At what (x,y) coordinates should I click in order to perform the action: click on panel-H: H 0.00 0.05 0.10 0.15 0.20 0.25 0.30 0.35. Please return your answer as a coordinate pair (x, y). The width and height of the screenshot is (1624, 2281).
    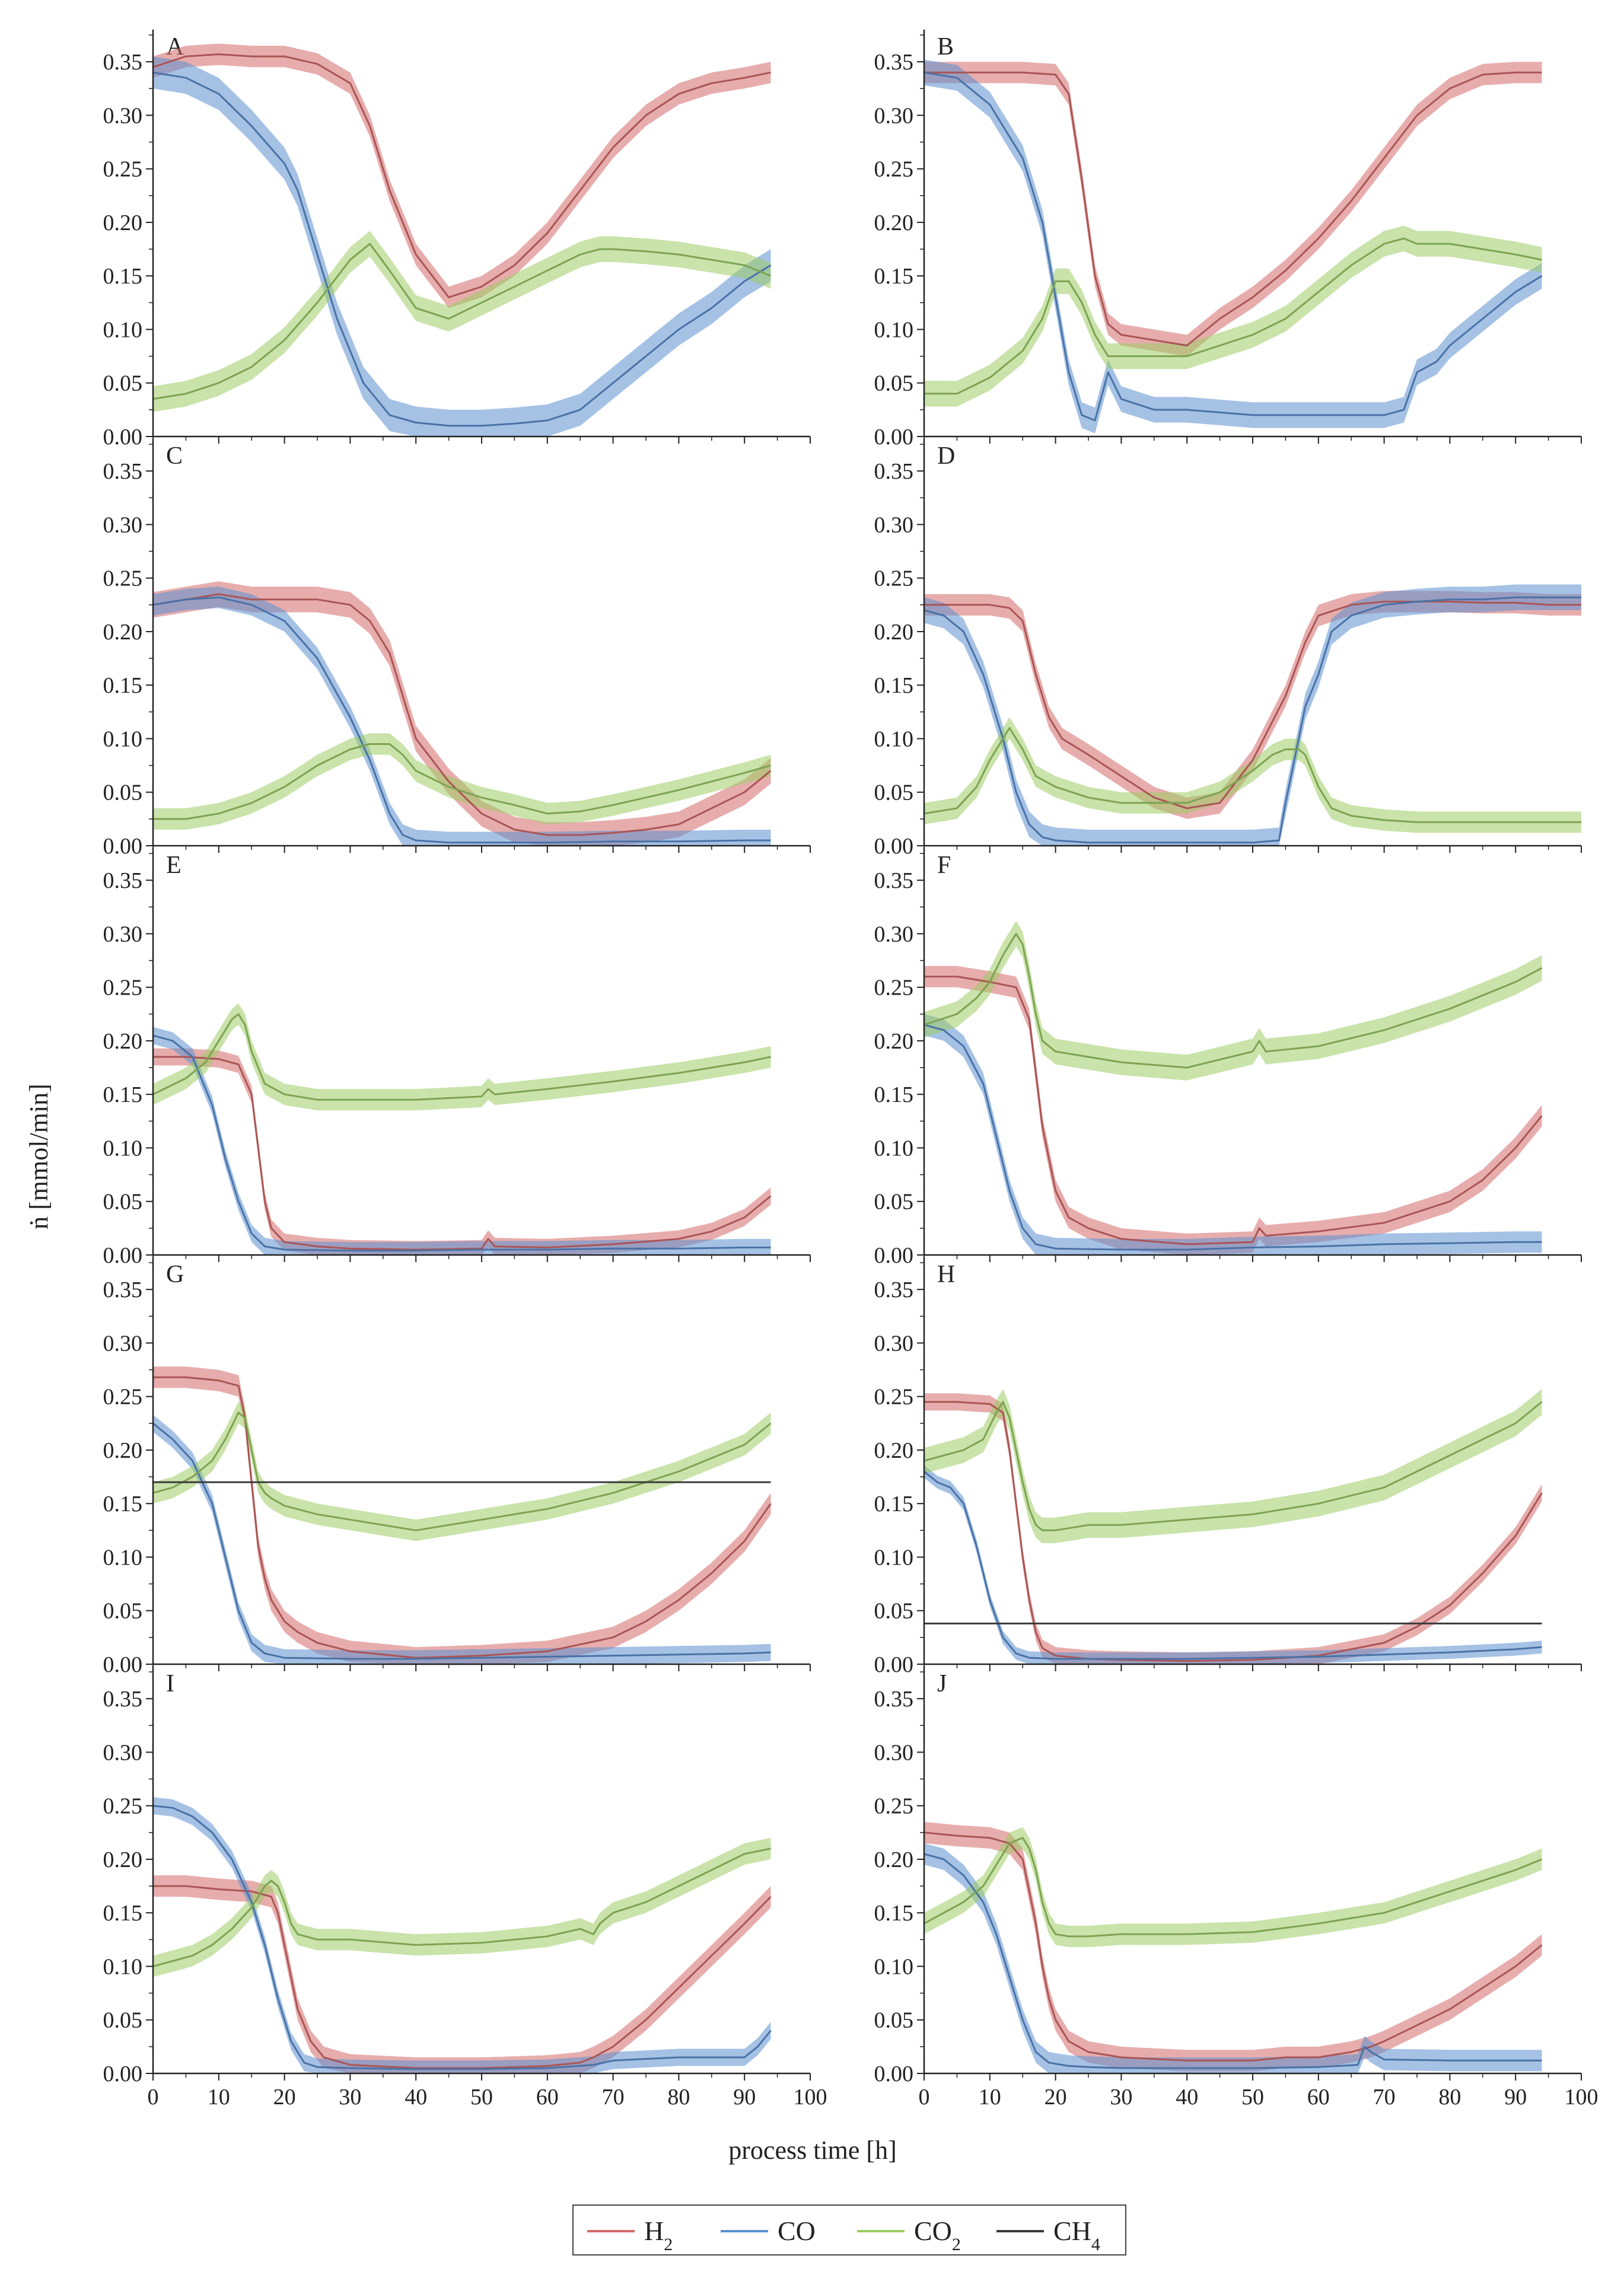
    Looking at the image, I should click on (1228, 1467).